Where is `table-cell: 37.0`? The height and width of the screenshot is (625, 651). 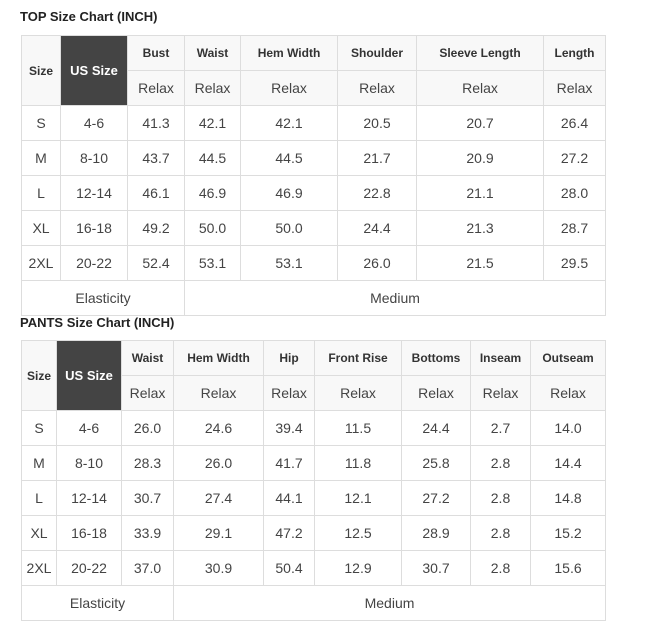 table-cell: 37.0 is located at coordinates (147, 568).